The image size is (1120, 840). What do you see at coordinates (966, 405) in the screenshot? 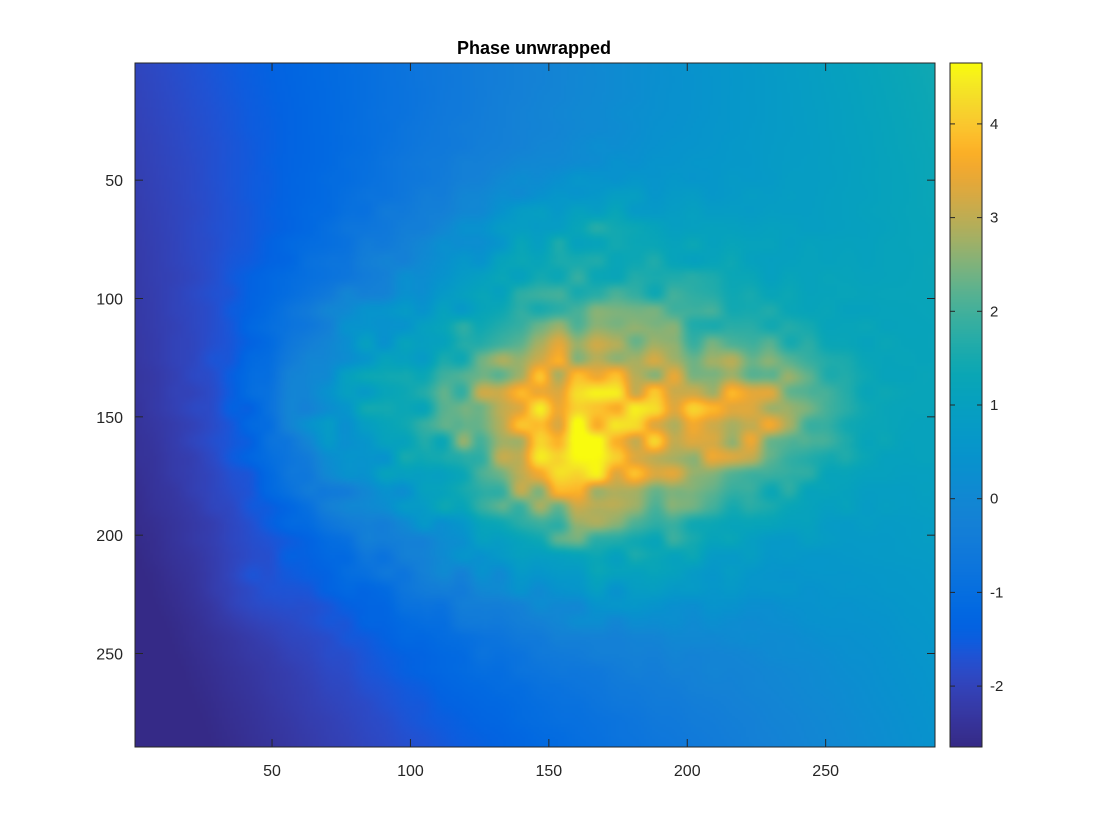
I see `colorbar-gradient` at bounding box center [966, 405].